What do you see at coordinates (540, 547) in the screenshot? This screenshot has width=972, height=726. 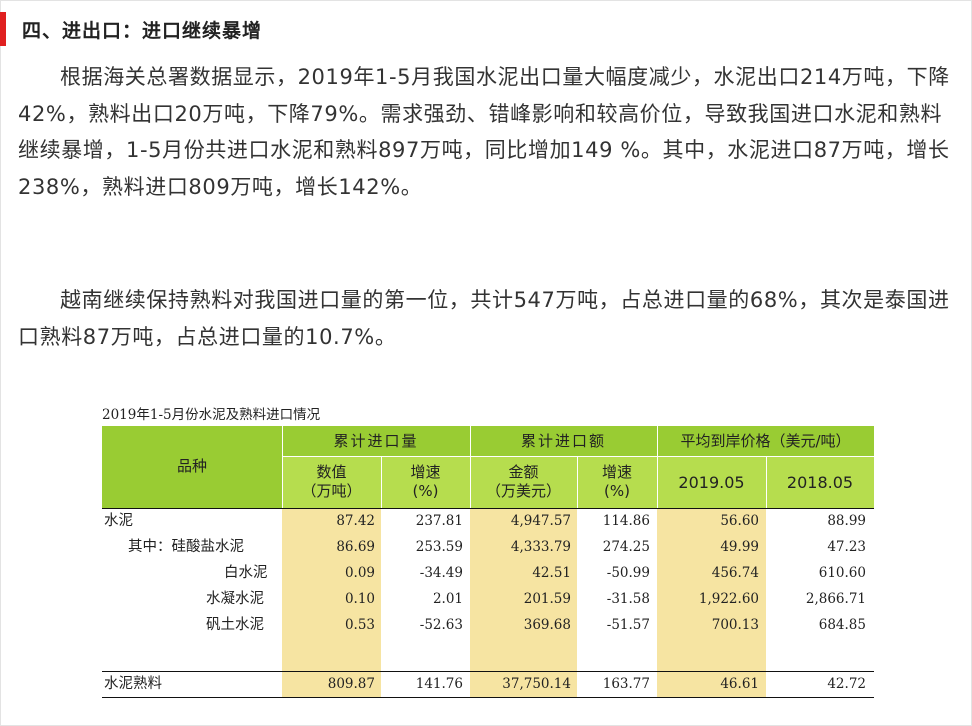 I see `cell-amount: 4,333.79` at bounding box center [540, 547].